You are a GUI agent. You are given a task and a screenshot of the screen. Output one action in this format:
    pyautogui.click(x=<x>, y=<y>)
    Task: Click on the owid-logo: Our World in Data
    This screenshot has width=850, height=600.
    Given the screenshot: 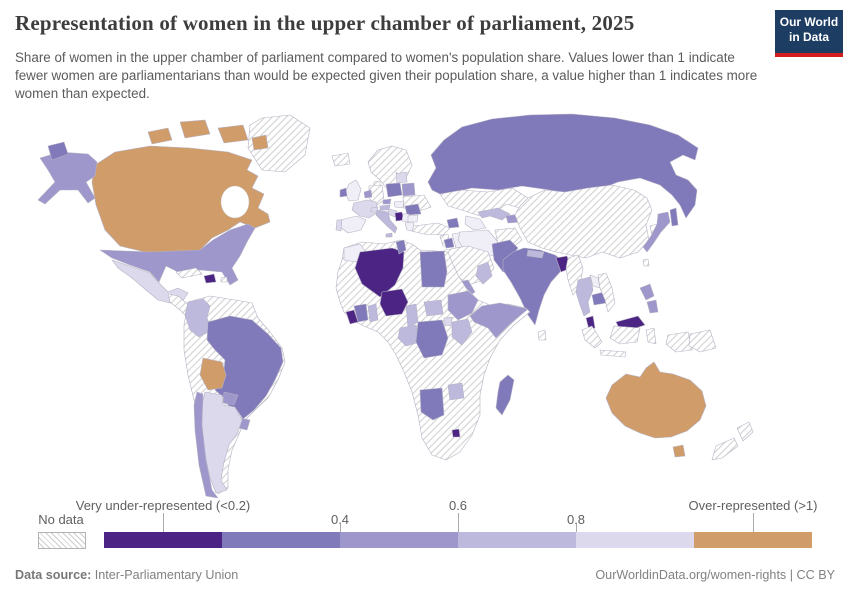 What is the action you would take?
    pyautogui.click(x=809, y=33)
    